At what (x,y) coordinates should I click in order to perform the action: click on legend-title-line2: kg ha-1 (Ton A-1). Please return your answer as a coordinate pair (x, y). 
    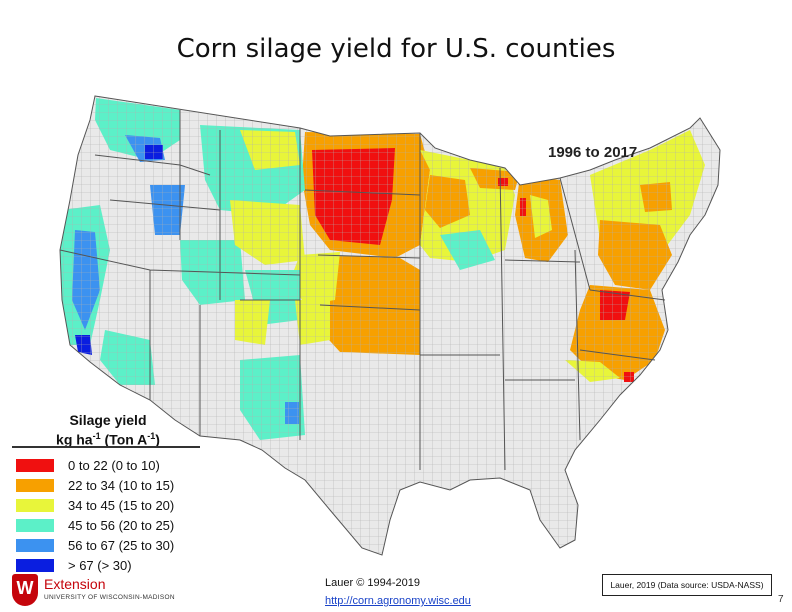
    Looking at the image, I should click on (108, 439).